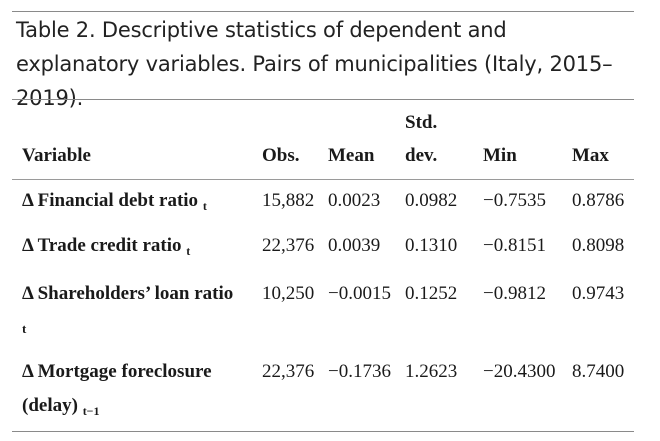 This screenshot has height=441, width=660. Describe the element at coordinates (421, 155) in the screenshot. I see `header-std-line2: dev.` at that location.